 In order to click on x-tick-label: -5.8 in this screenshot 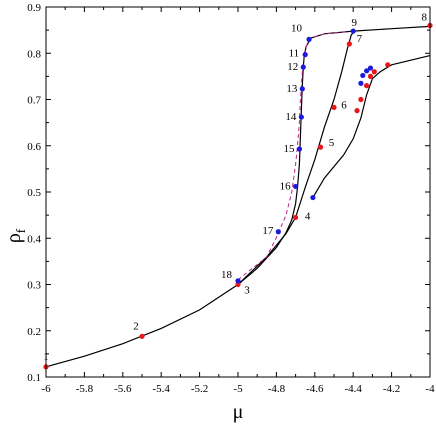, I will do `click(85, 389)`.